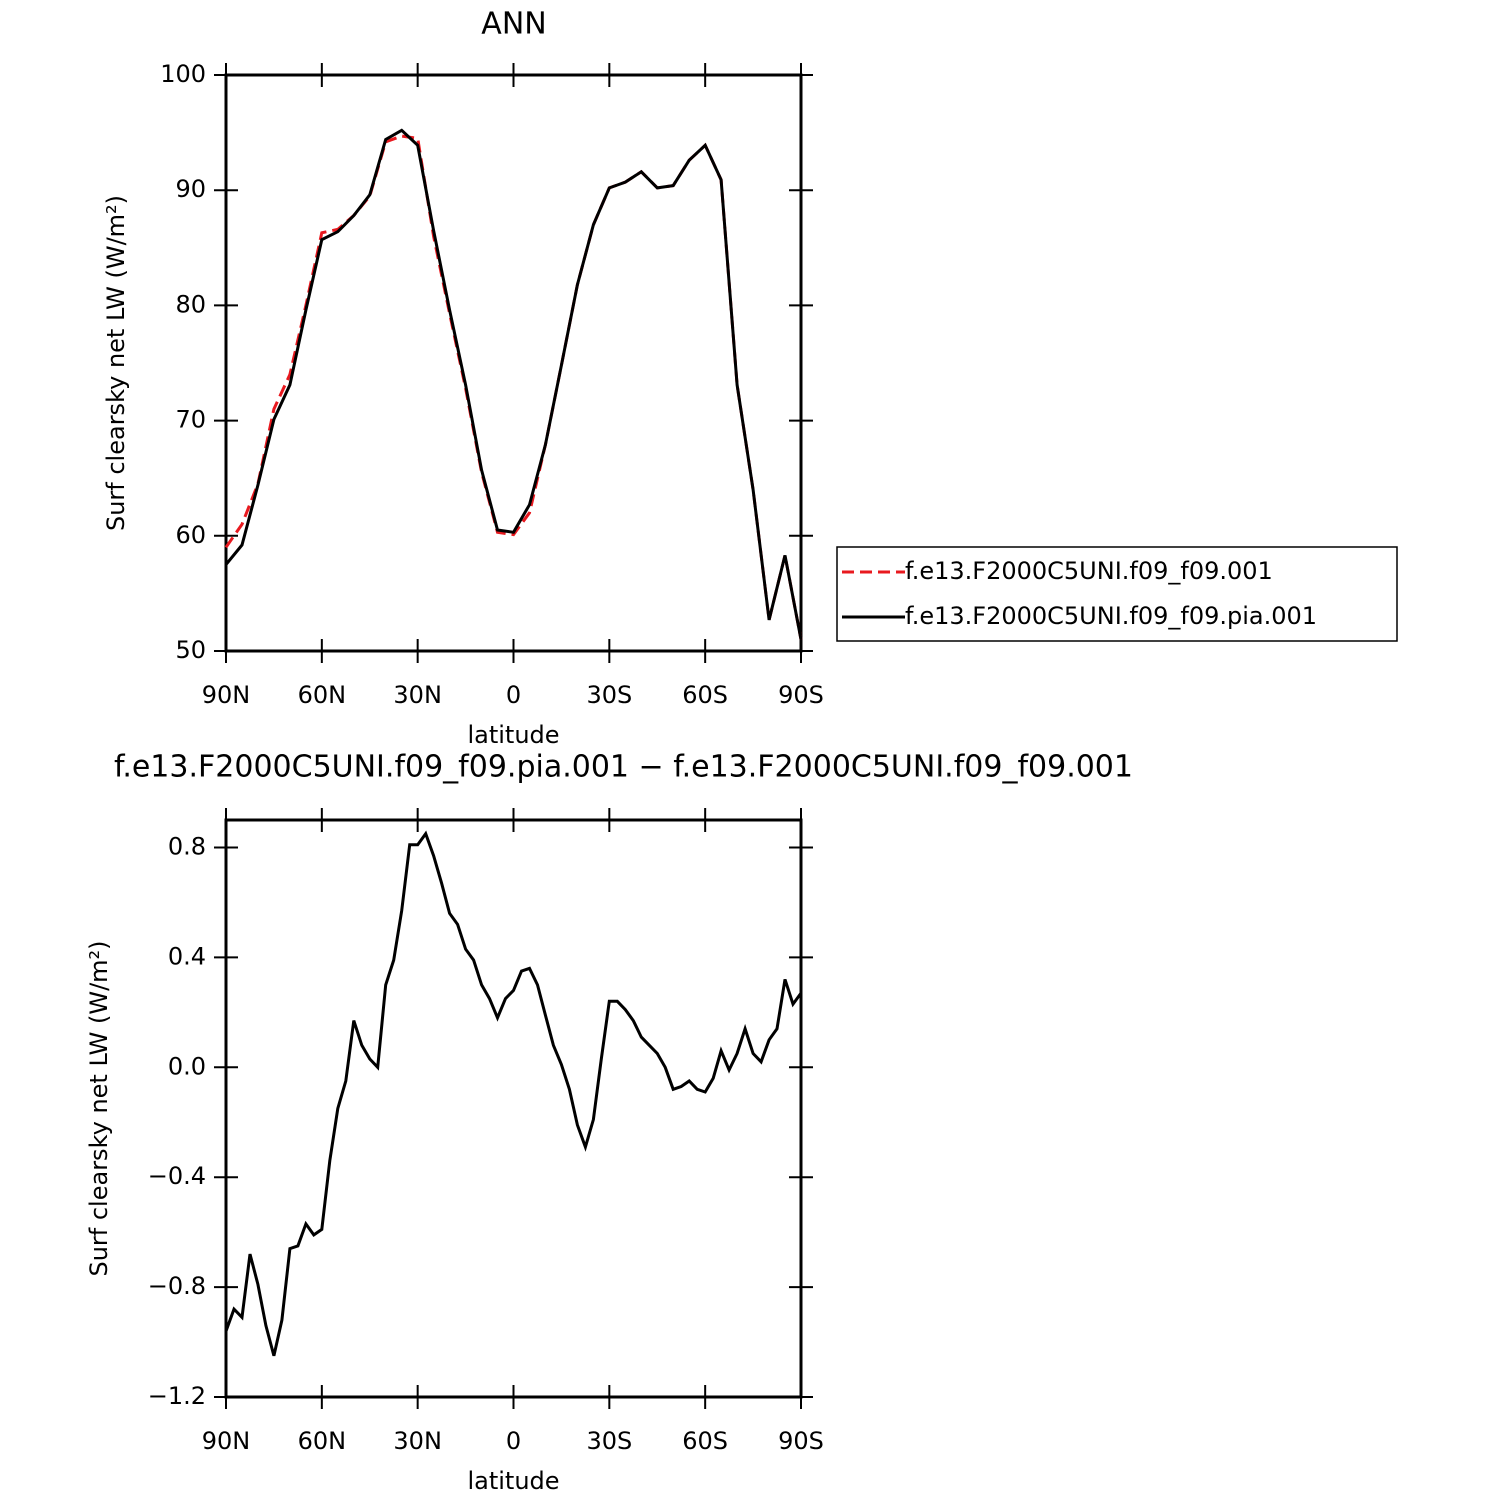  Describe the element at coordinates (1117, 594) in the screenshot. I see `legend-box` at that location.